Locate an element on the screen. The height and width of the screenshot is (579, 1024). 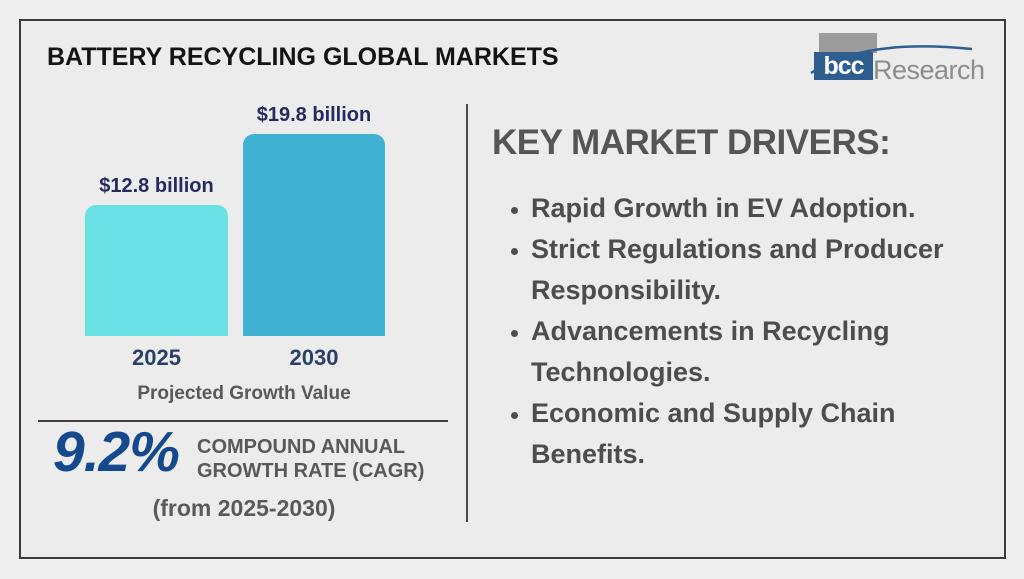
chart-bar-2030 is located at coordinates (314, 235).